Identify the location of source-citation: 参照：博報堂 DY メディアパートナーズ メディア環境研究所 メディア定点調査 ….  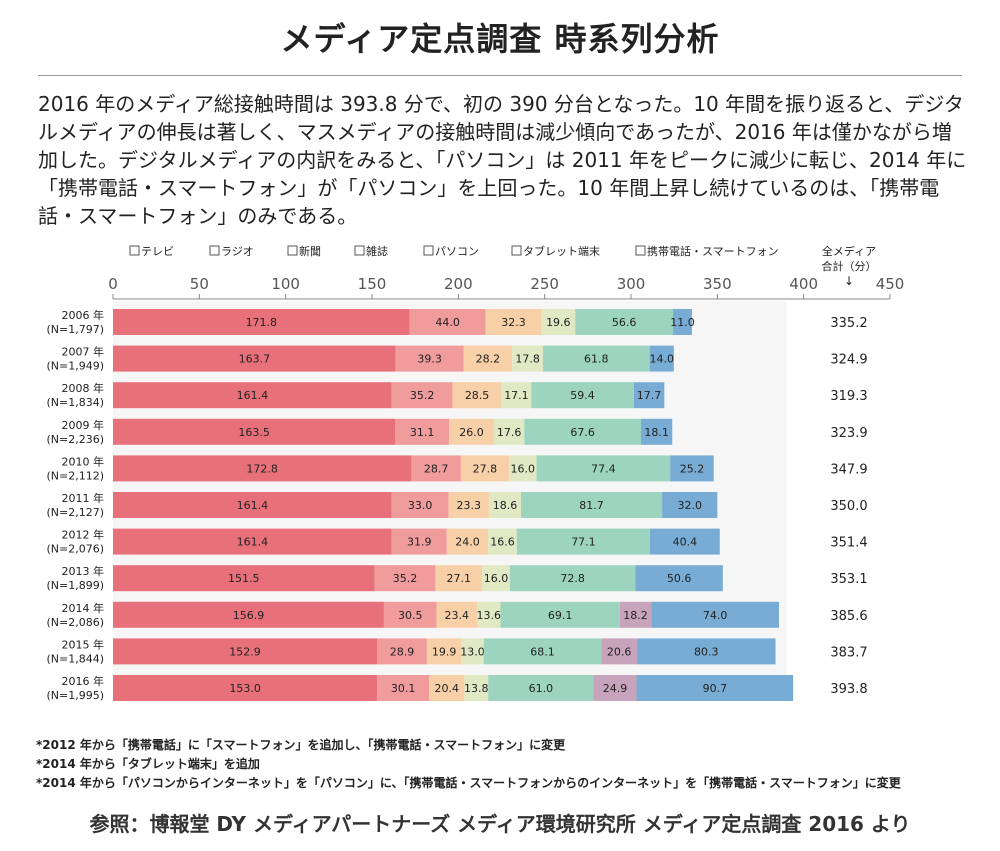
(500, 824).